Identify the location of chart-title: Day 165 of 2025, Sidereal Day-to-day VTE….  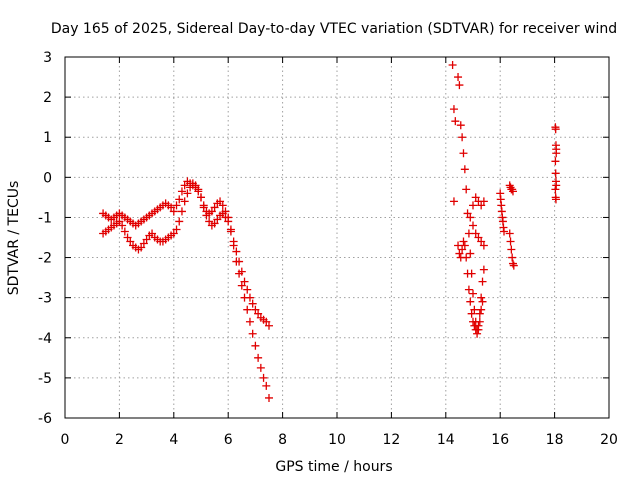
(334, 29).